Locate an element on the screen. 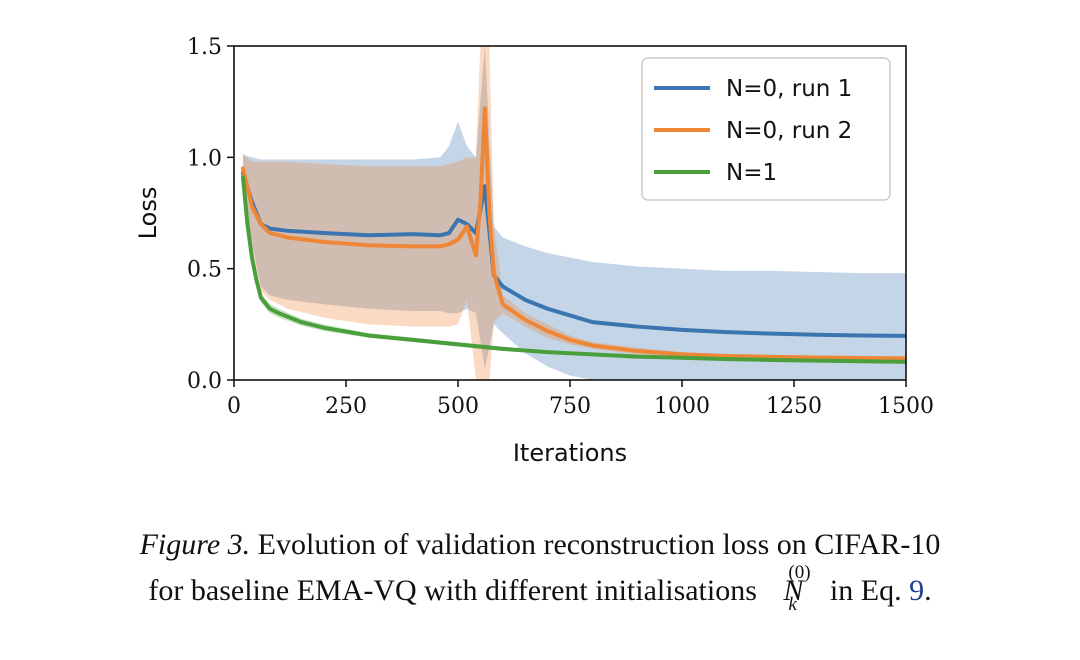 This screenshot has width=1080, height=660. x-tick-label: 750 is located at coordinates (570, 406).